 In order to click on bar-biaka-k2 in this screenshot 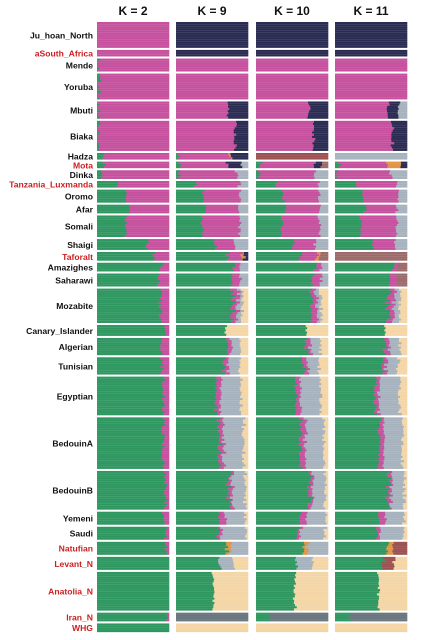, I will do `click(133, 135)`.